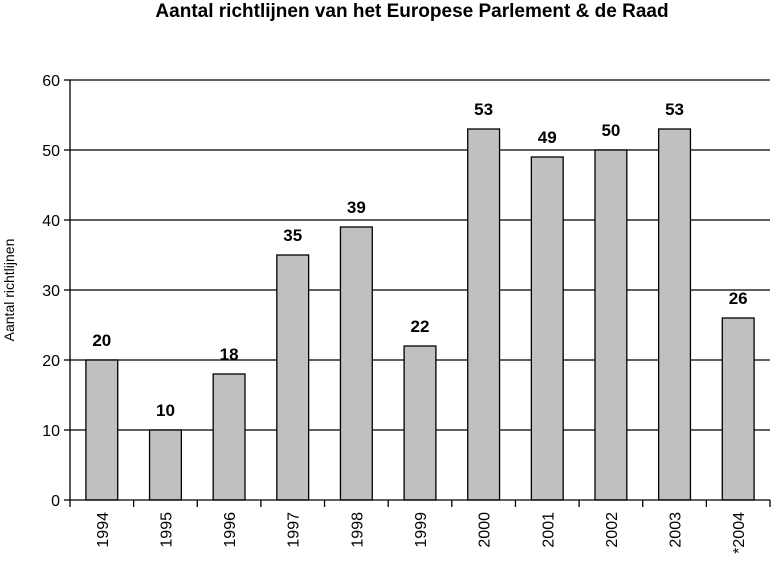  I want to click on data-label: 39, so click(356, 207).